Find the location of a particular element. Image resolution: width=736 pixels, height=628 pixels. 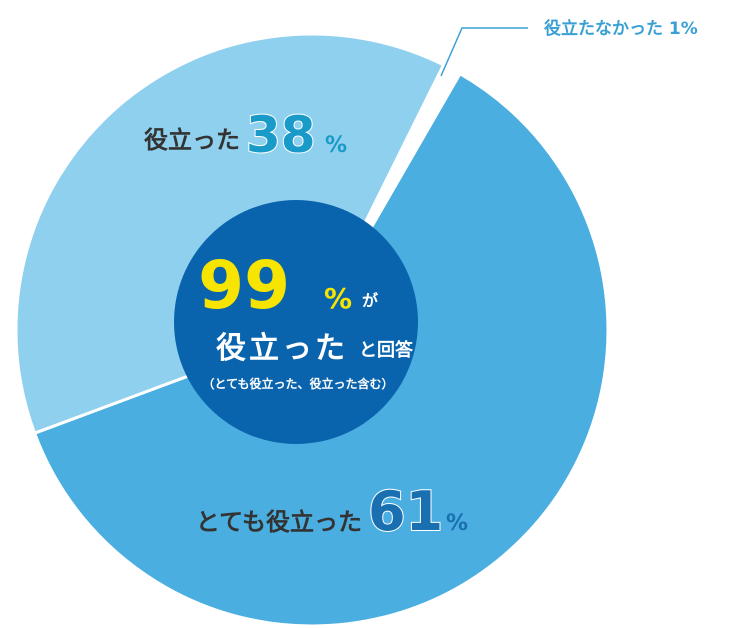

center-note: （とても役立った、役立った含む） is located at coordinates (297, 383).